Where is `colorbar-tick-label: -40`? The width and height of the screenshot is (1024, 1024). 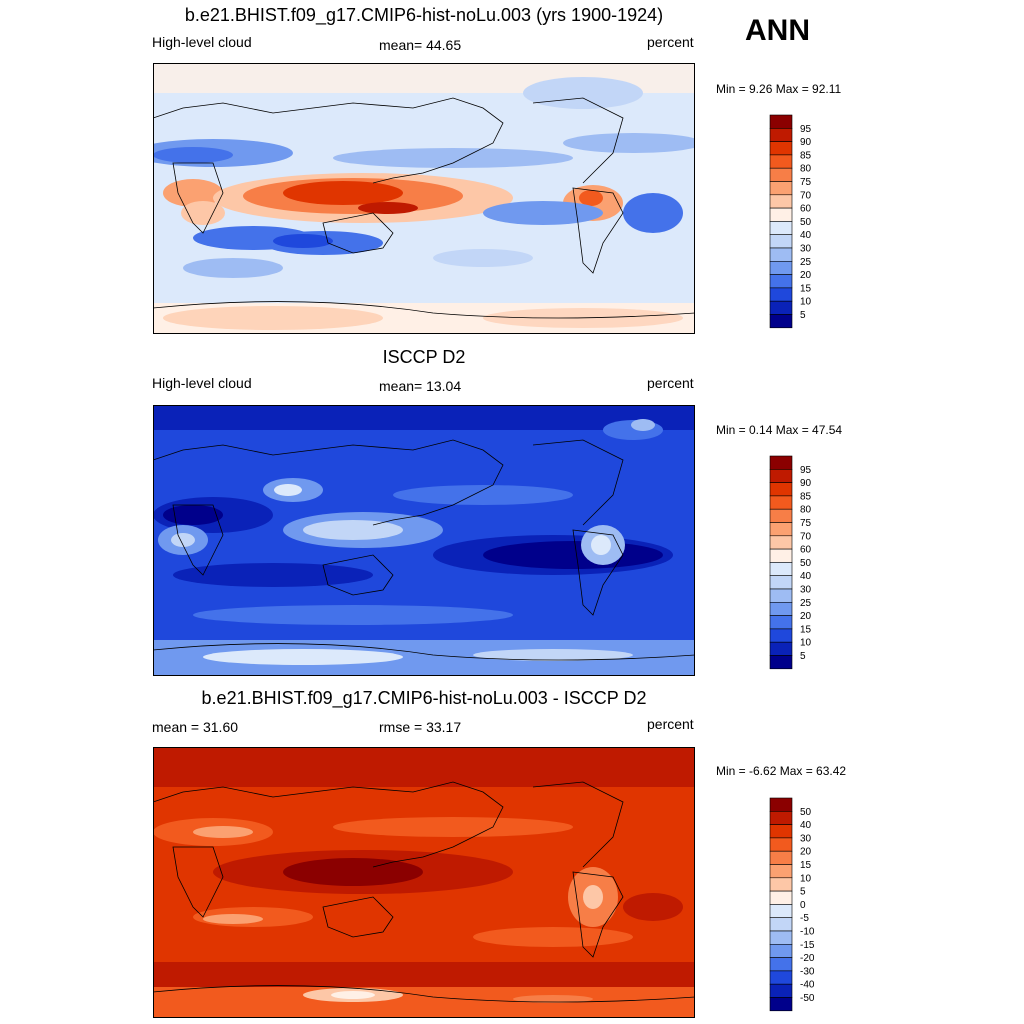 colorbar-tick-label: -40 is located at coordinates (807, 985).